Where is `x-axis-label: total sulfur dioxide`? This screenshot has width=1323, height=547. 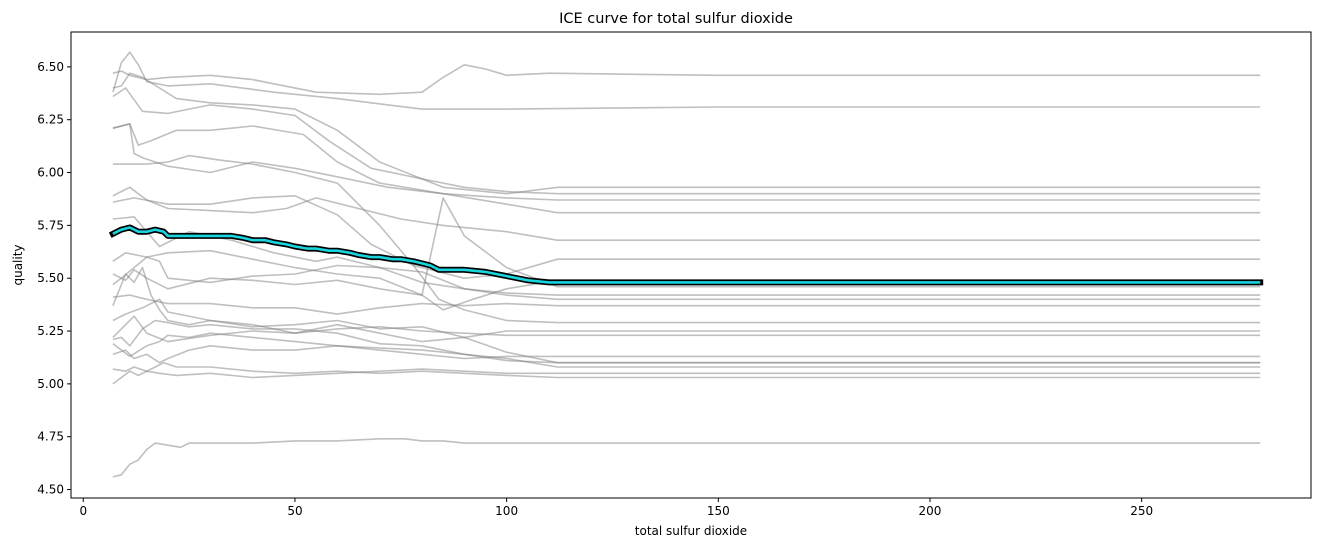 x-axis-label: total sulfur dioxide is located at coordinates (691, 531).